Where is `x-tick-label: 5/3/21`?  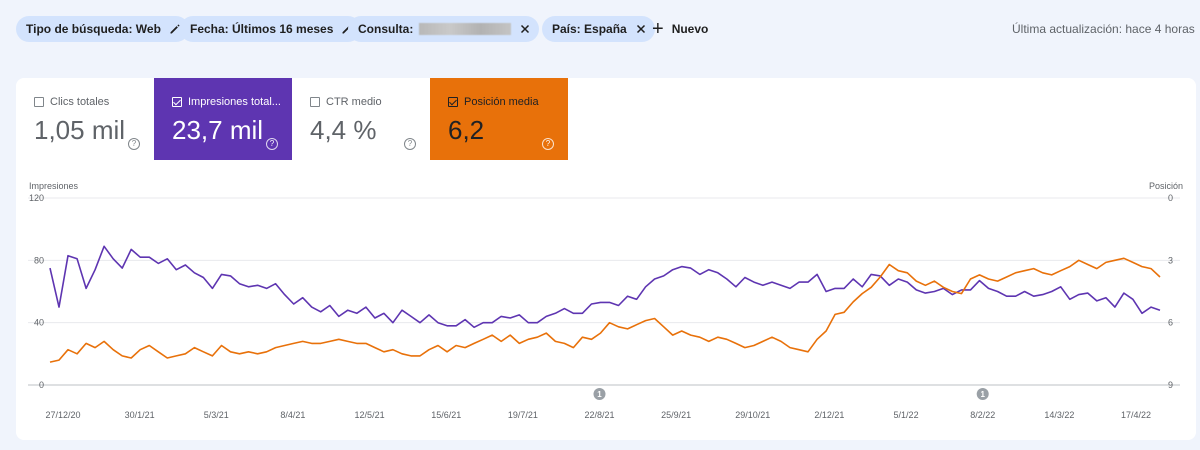 x-tick-label: 5/3/21 is located at coordinates (216, 415).